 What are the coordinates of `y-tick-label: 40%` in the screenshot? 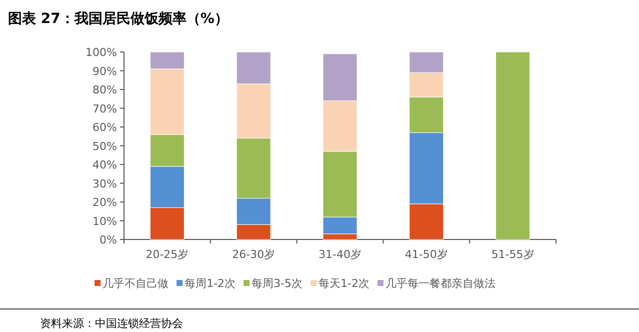 It's located at (104, 165).